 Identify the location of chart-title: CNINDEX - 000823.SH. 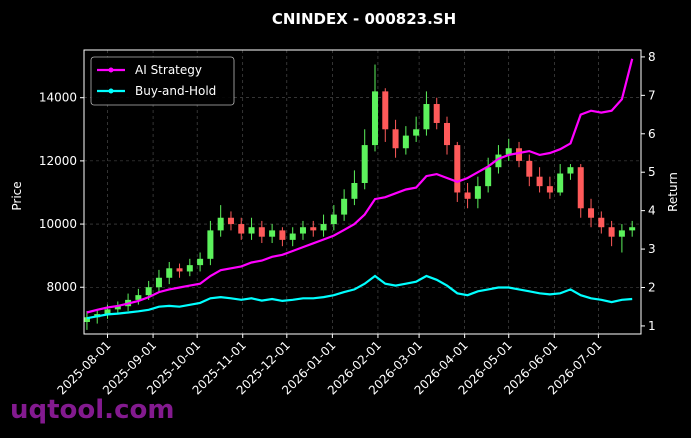
(364, 19).